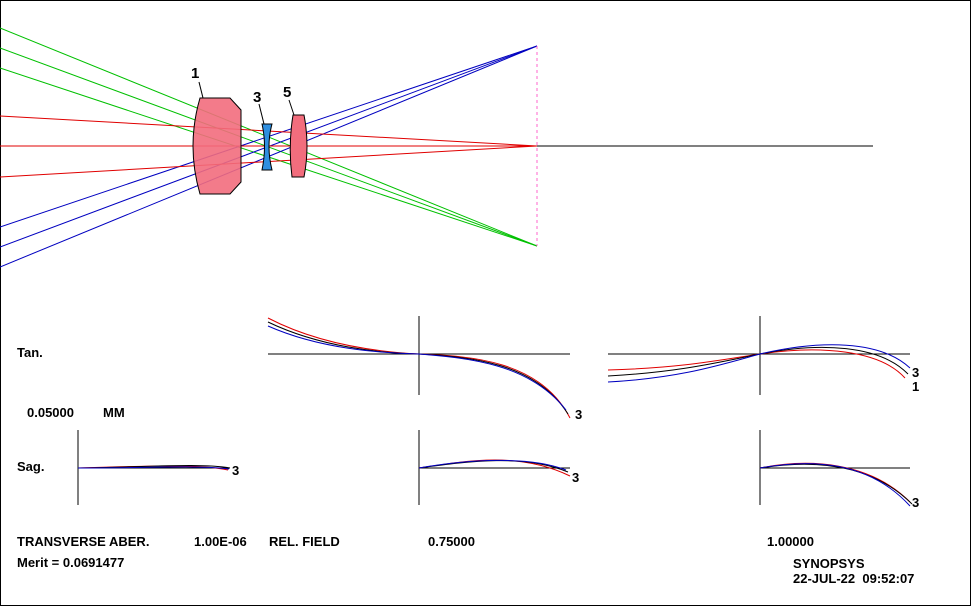 The image size is (972, 607). I want to click on element-label: 5, so click(287, 92).